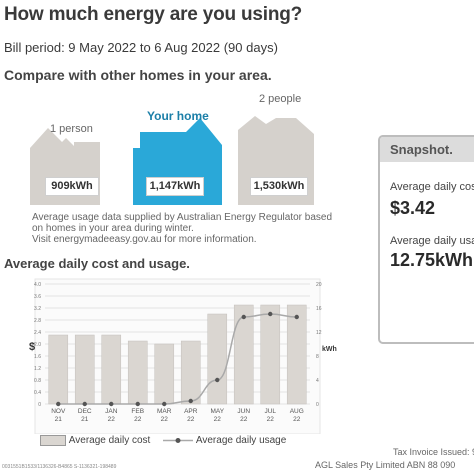 Image resolution: width=474 pixels, height=474 pixels. Describe the element at coordinates (433, 452) in the screenshot. I see `tax-invoice-issued: Tax Invoice Issued: 9 A` at that location.